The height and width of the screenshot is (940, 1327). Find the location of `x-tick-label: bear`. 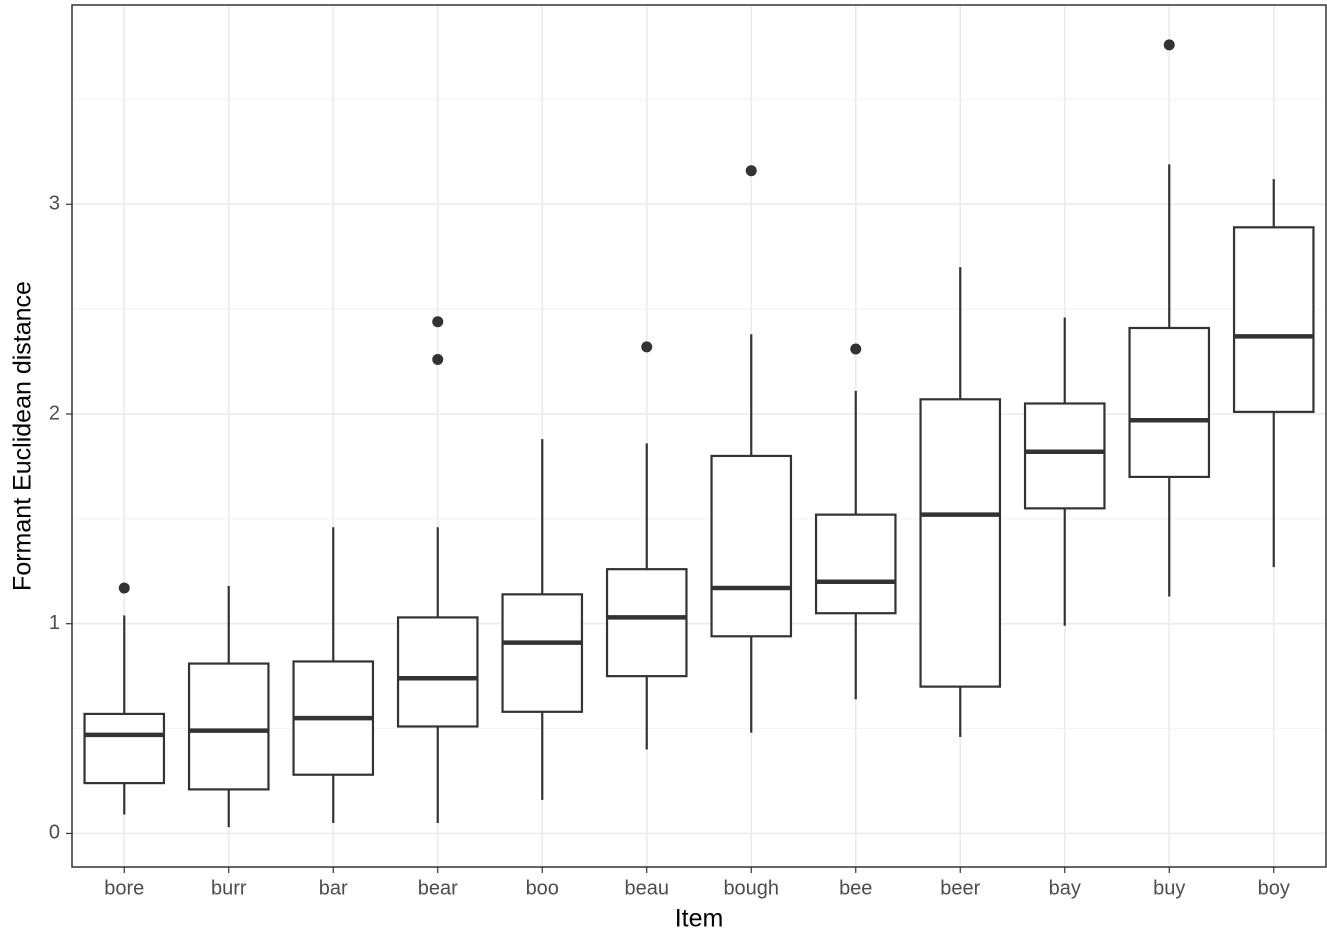

x-tick-label: bear is located at coordinates (438, 888).